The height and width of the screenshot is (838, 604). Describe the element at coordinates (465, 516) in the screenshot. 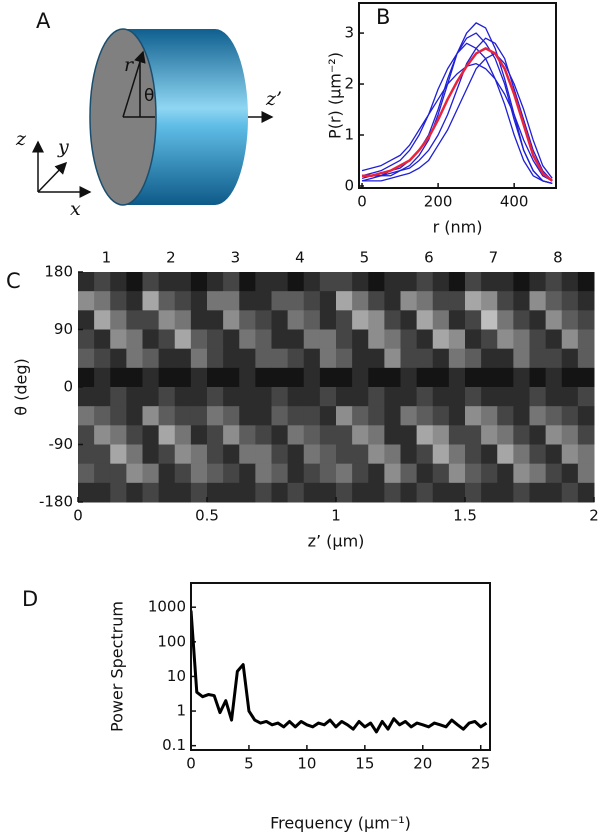

I see `x-tick-label: 1.5` at that location.